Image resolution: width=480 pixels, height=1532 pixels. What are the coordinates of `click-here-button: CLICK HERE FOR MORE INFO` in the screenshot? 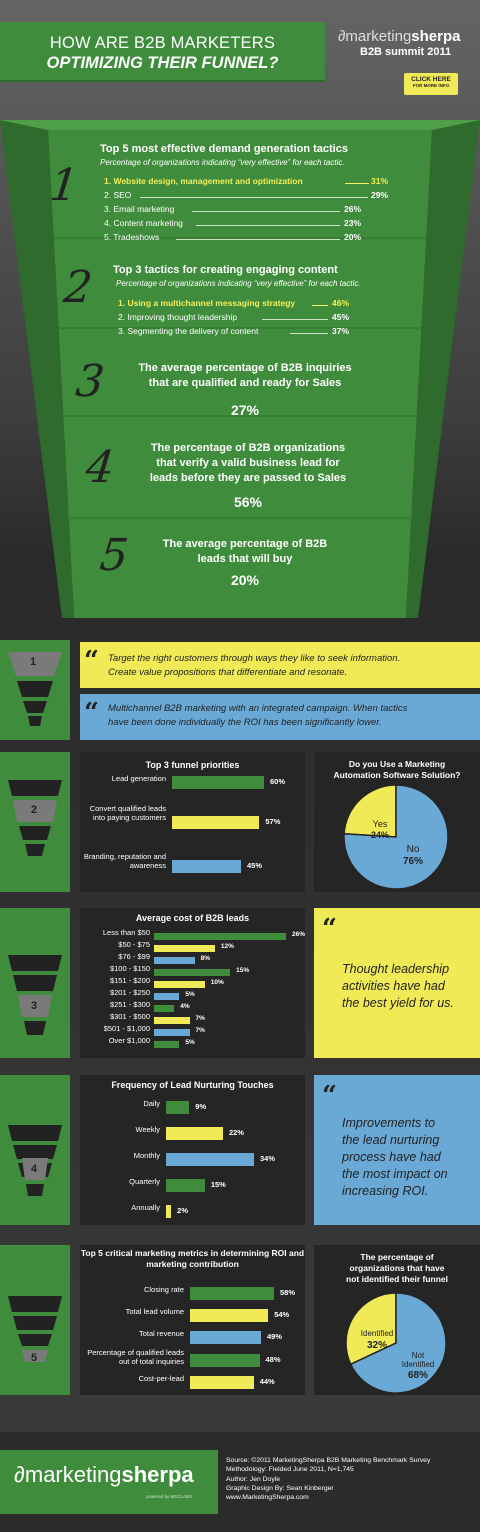 It's located at (431, 84).